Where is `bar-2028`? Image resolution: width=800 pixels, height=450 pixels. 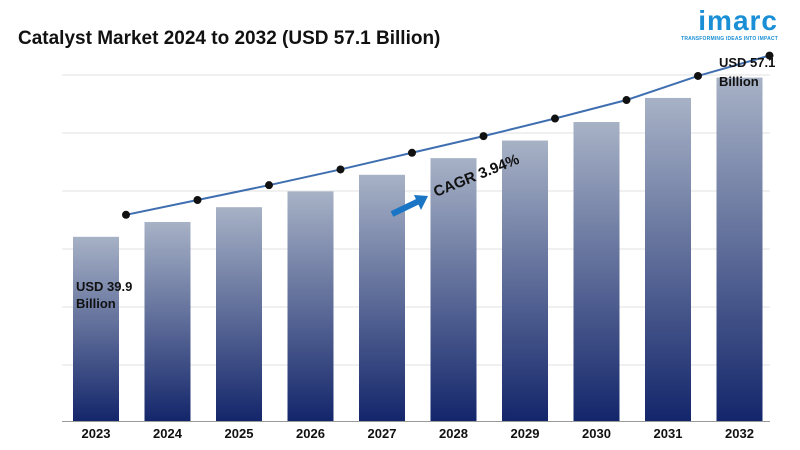
bar-2028 is located at coordinates (453, 289).